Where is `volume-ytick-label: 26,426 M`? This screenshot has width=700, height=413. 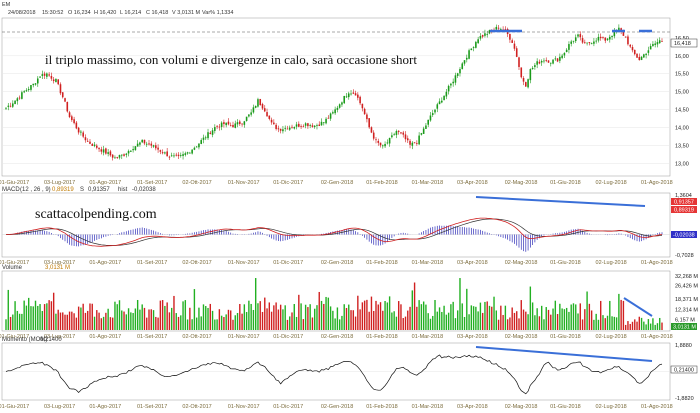
volume-ytick-label: 26,426 M is located at coordinates (686, 287).